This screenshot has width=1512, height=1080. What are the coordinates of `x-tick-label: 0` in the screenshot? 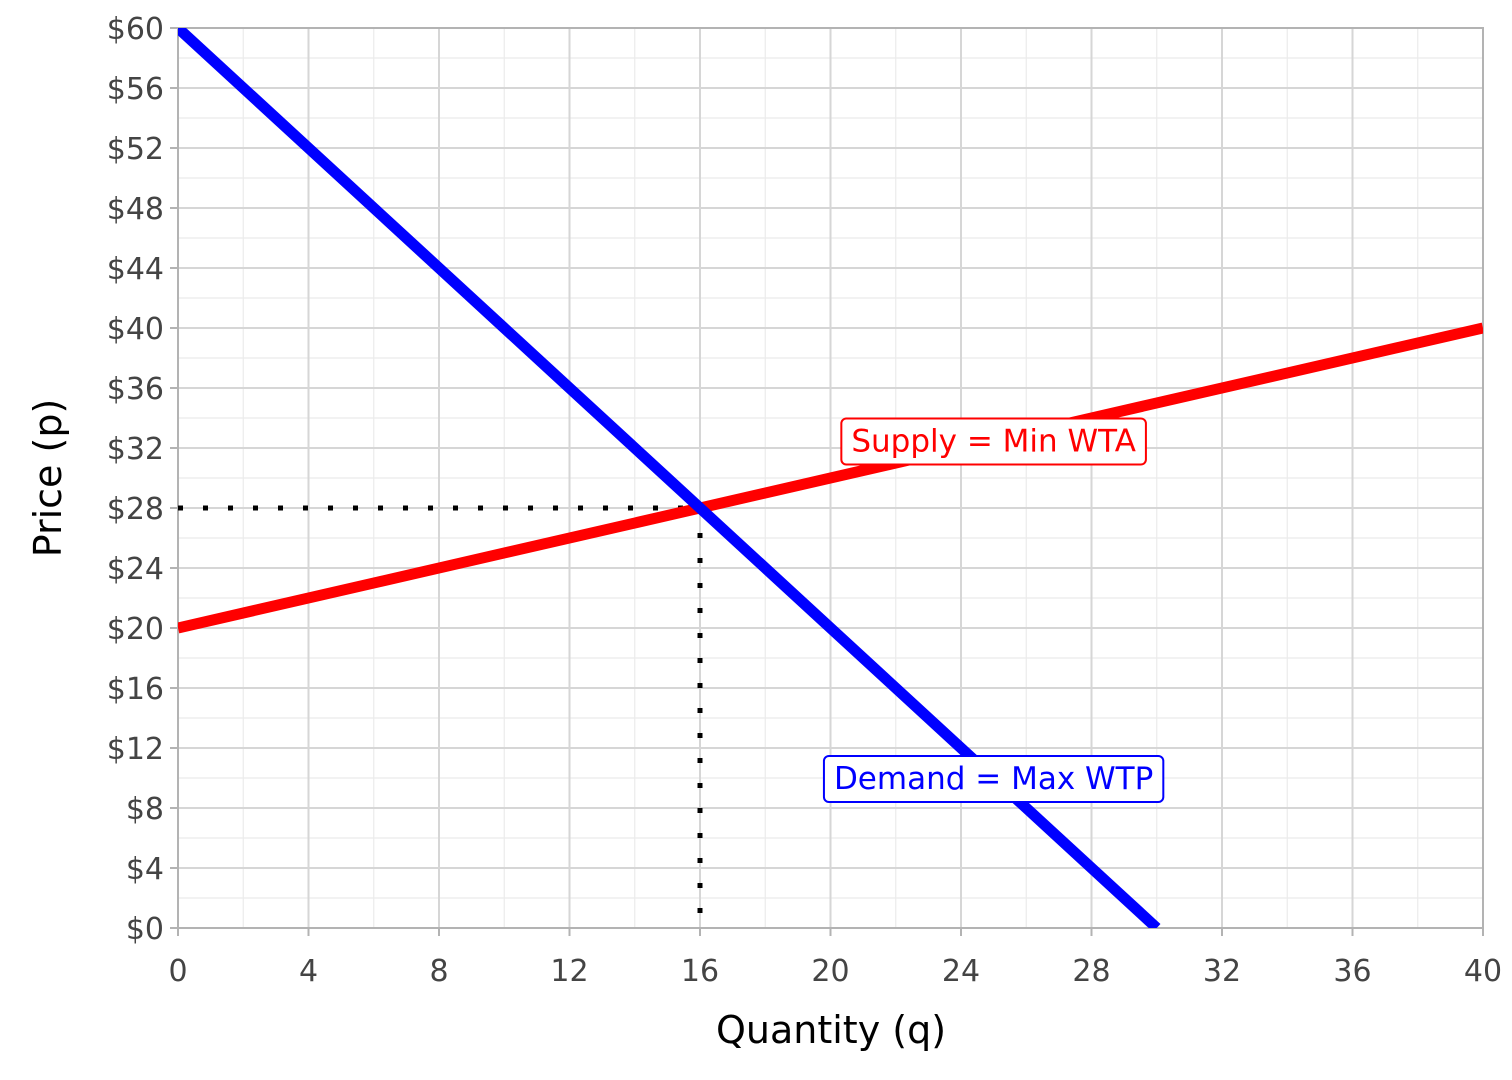 It's located at (177, 971).